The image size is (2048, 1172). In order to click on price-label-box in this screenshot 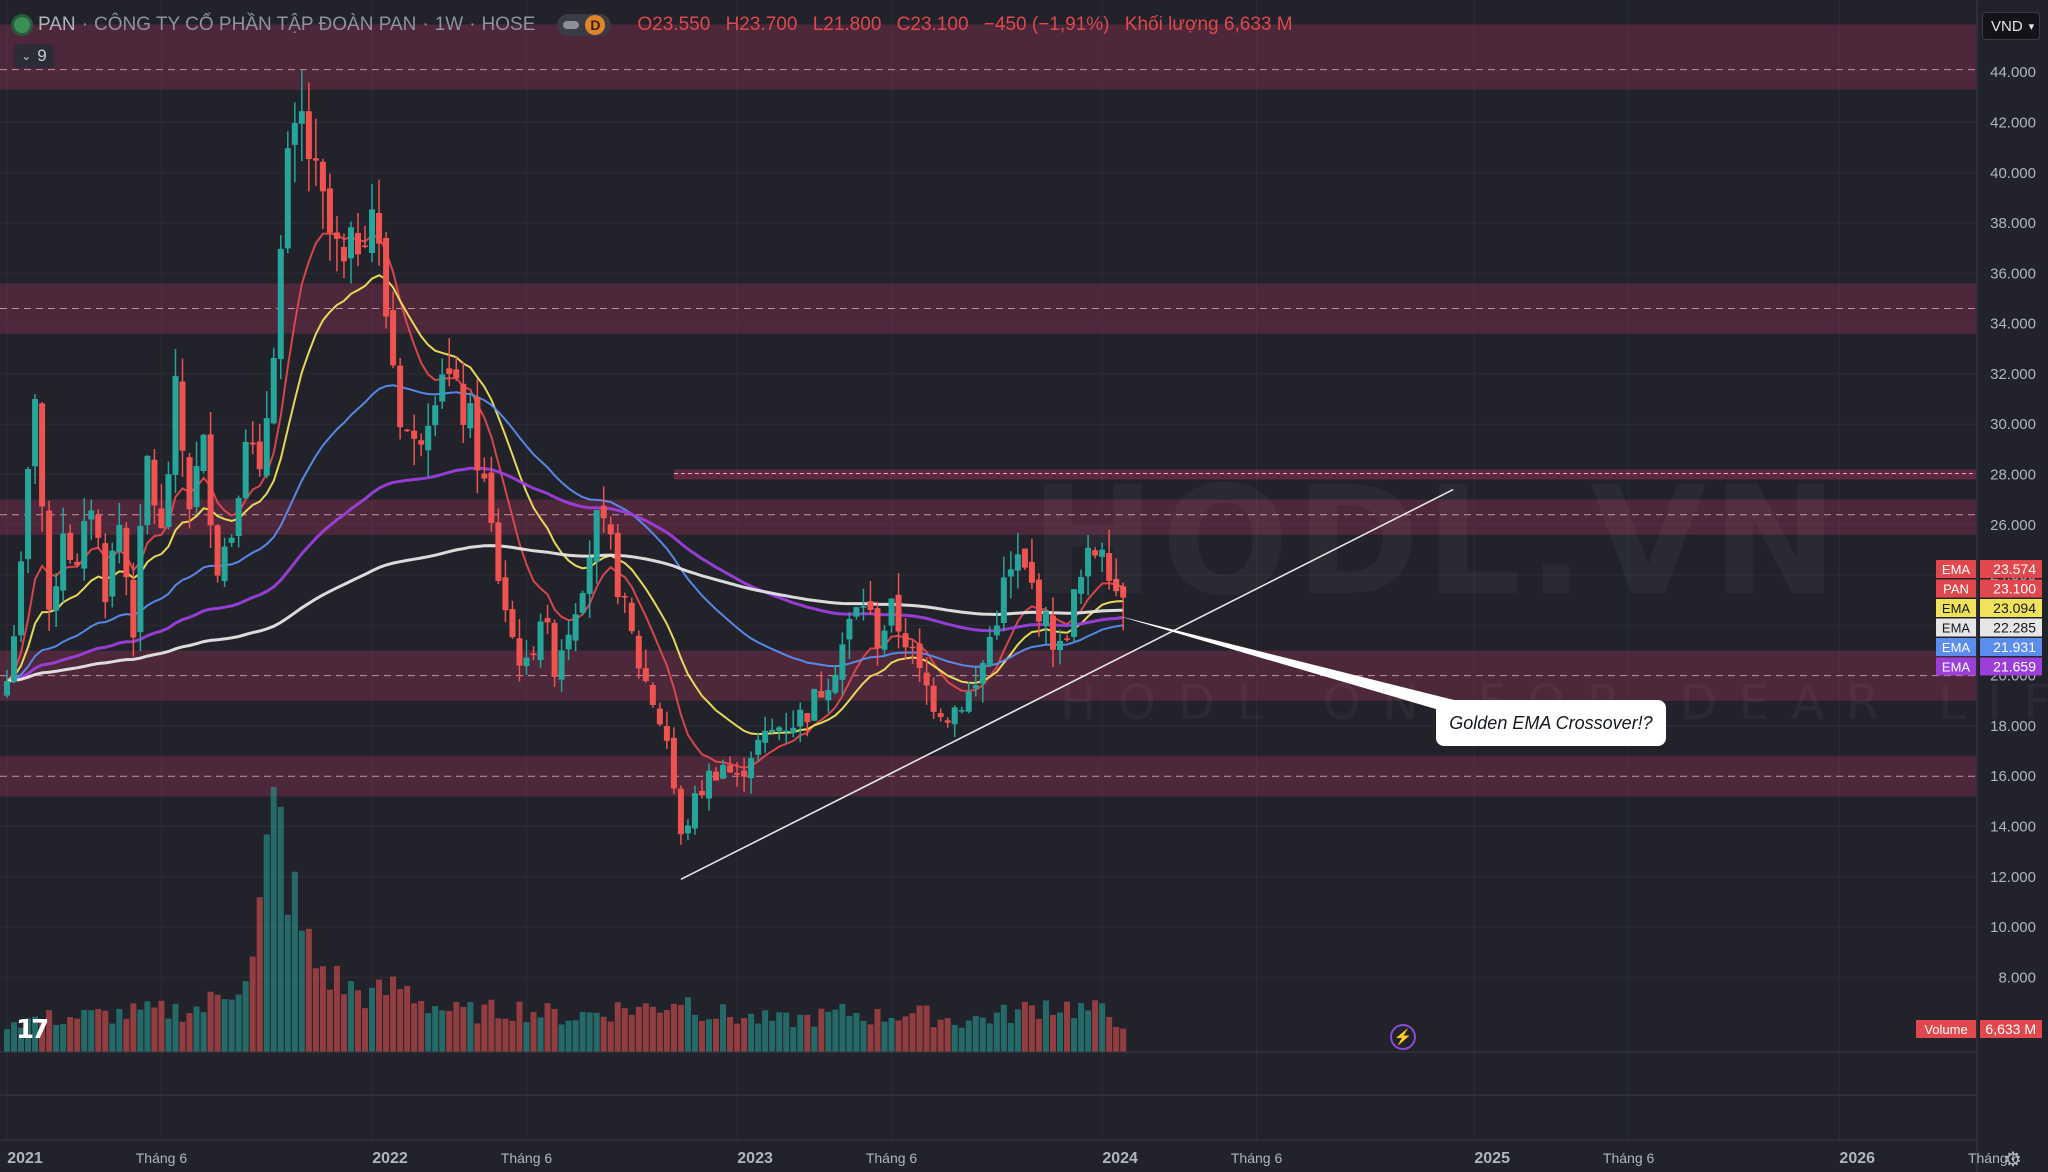, I will do `click(2011, 627)`.